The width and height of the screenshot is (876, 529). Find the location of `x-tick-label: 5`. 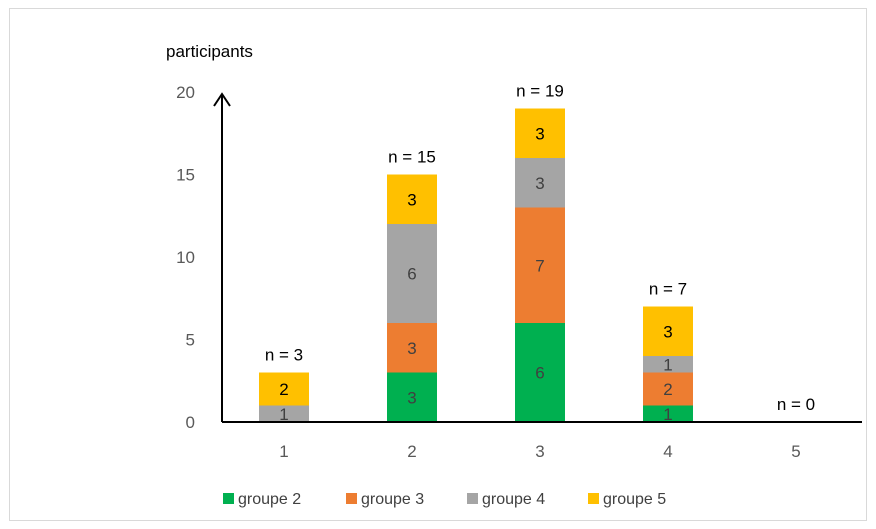

x-tick-label: 5 is located at coordinates (795, 451).